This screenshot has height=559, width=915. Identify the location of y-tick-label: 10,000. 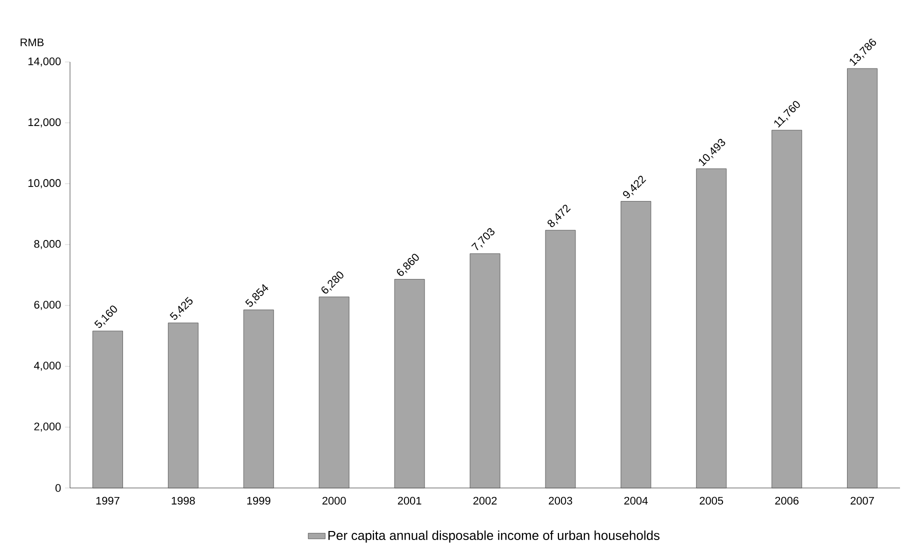
(44, 183).